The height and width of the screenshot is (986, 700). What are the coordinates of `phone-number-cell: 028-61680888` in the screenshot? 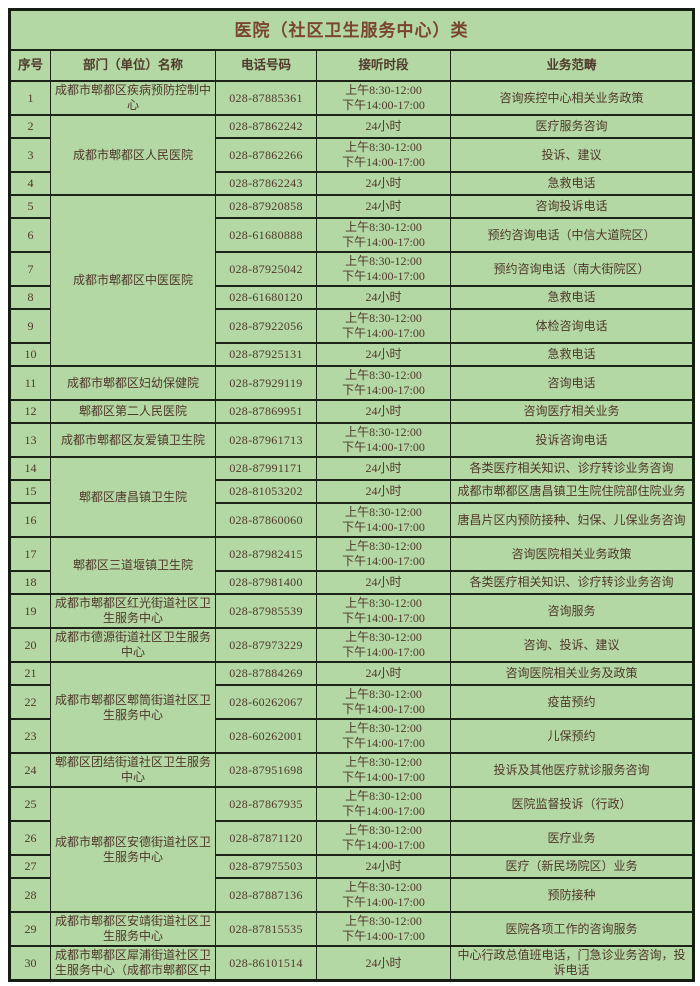 It's located at (266, 235).